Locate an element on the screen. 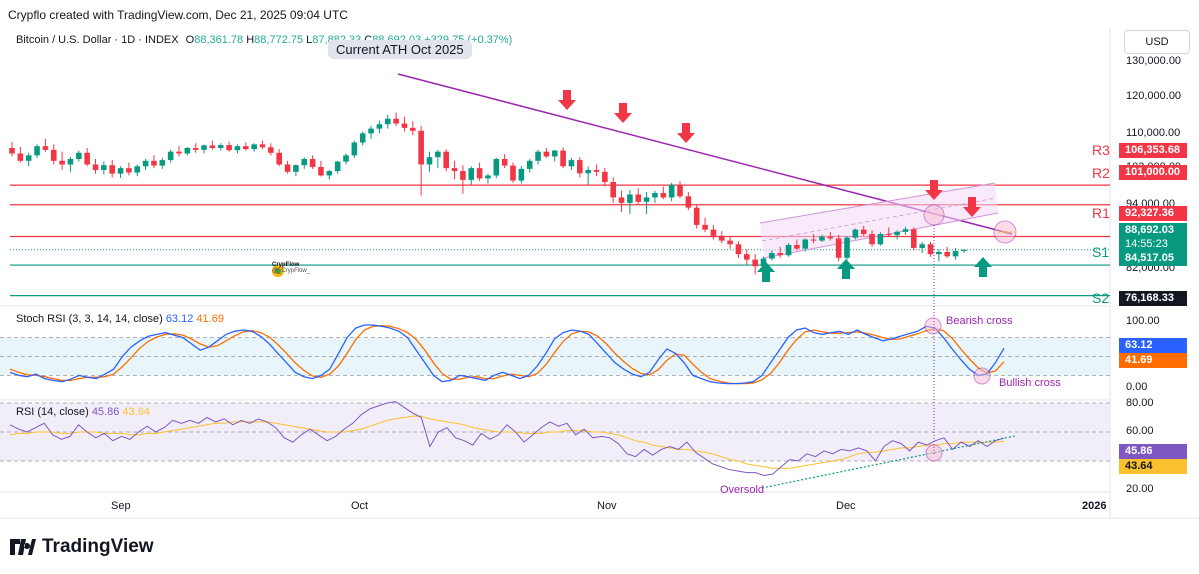 The height and width of the screenshot is (574, 1199). price-tick: 120,000.00 is located at coordinates (1154, 96).